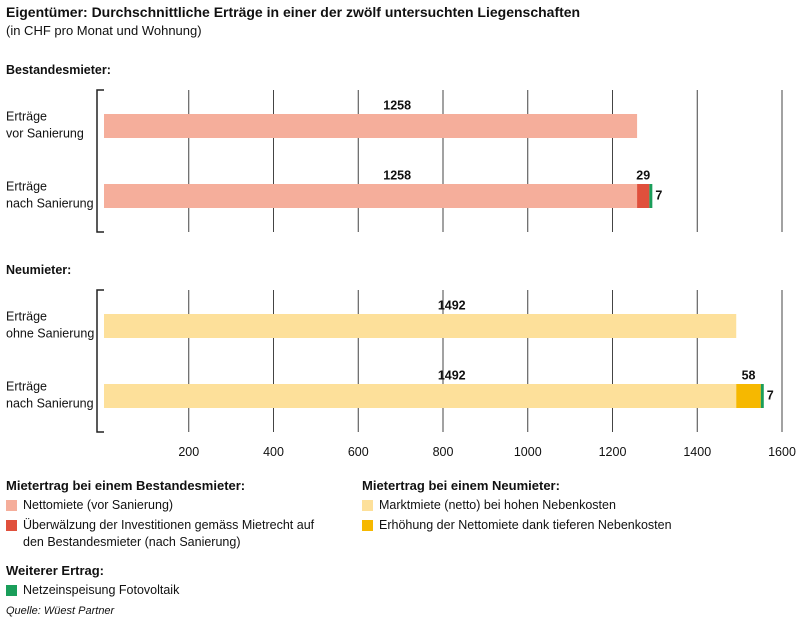 The height and width of the screenshot is (625, 800). I want to click on source: Quelle: Wüest Partner, so click(60, 611).